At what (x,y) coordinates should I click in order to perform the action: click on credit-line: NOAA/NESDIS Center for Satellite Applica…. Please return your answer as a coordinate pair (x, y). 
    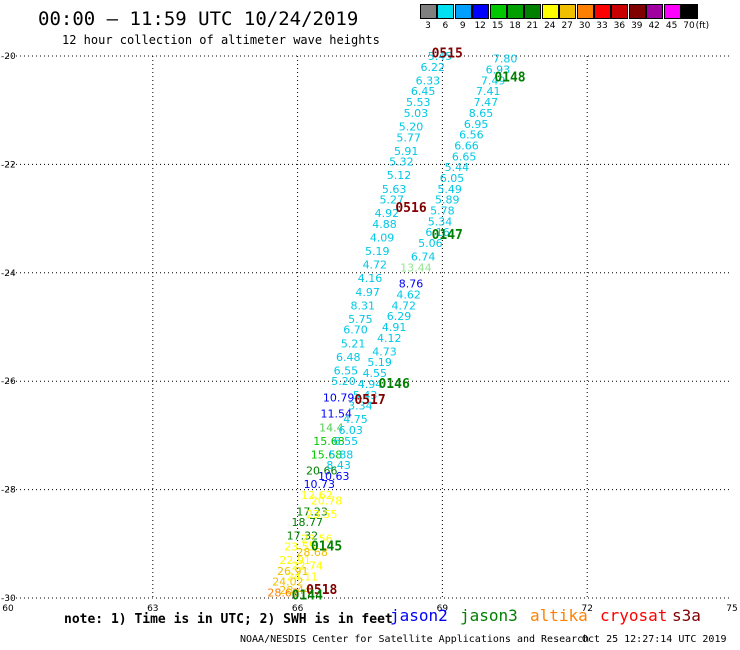
    Looking at the image, I should click on (415, 639).